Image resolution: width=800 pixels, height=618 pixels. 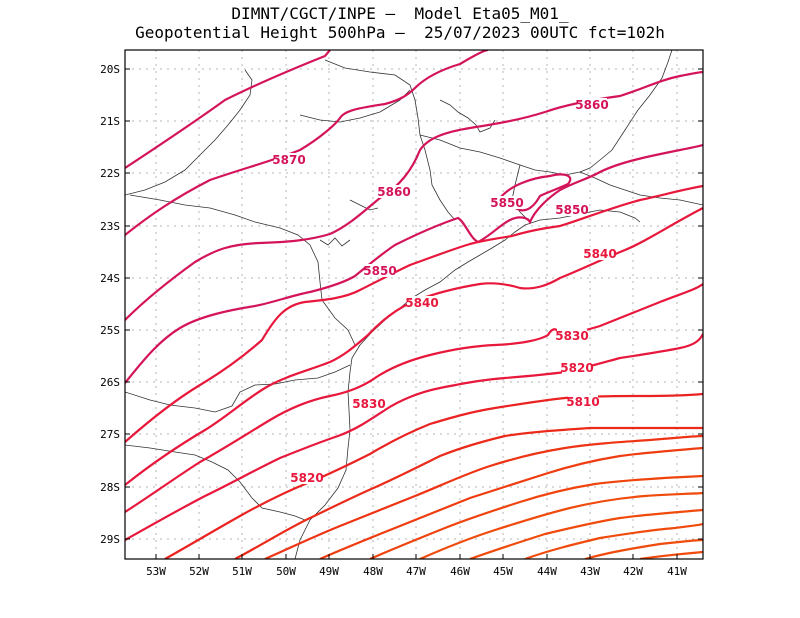 What do you see at coordinates (110, 173) in the screenshot?
I see `lat-label: 22S` at bounding box center [110, 173].